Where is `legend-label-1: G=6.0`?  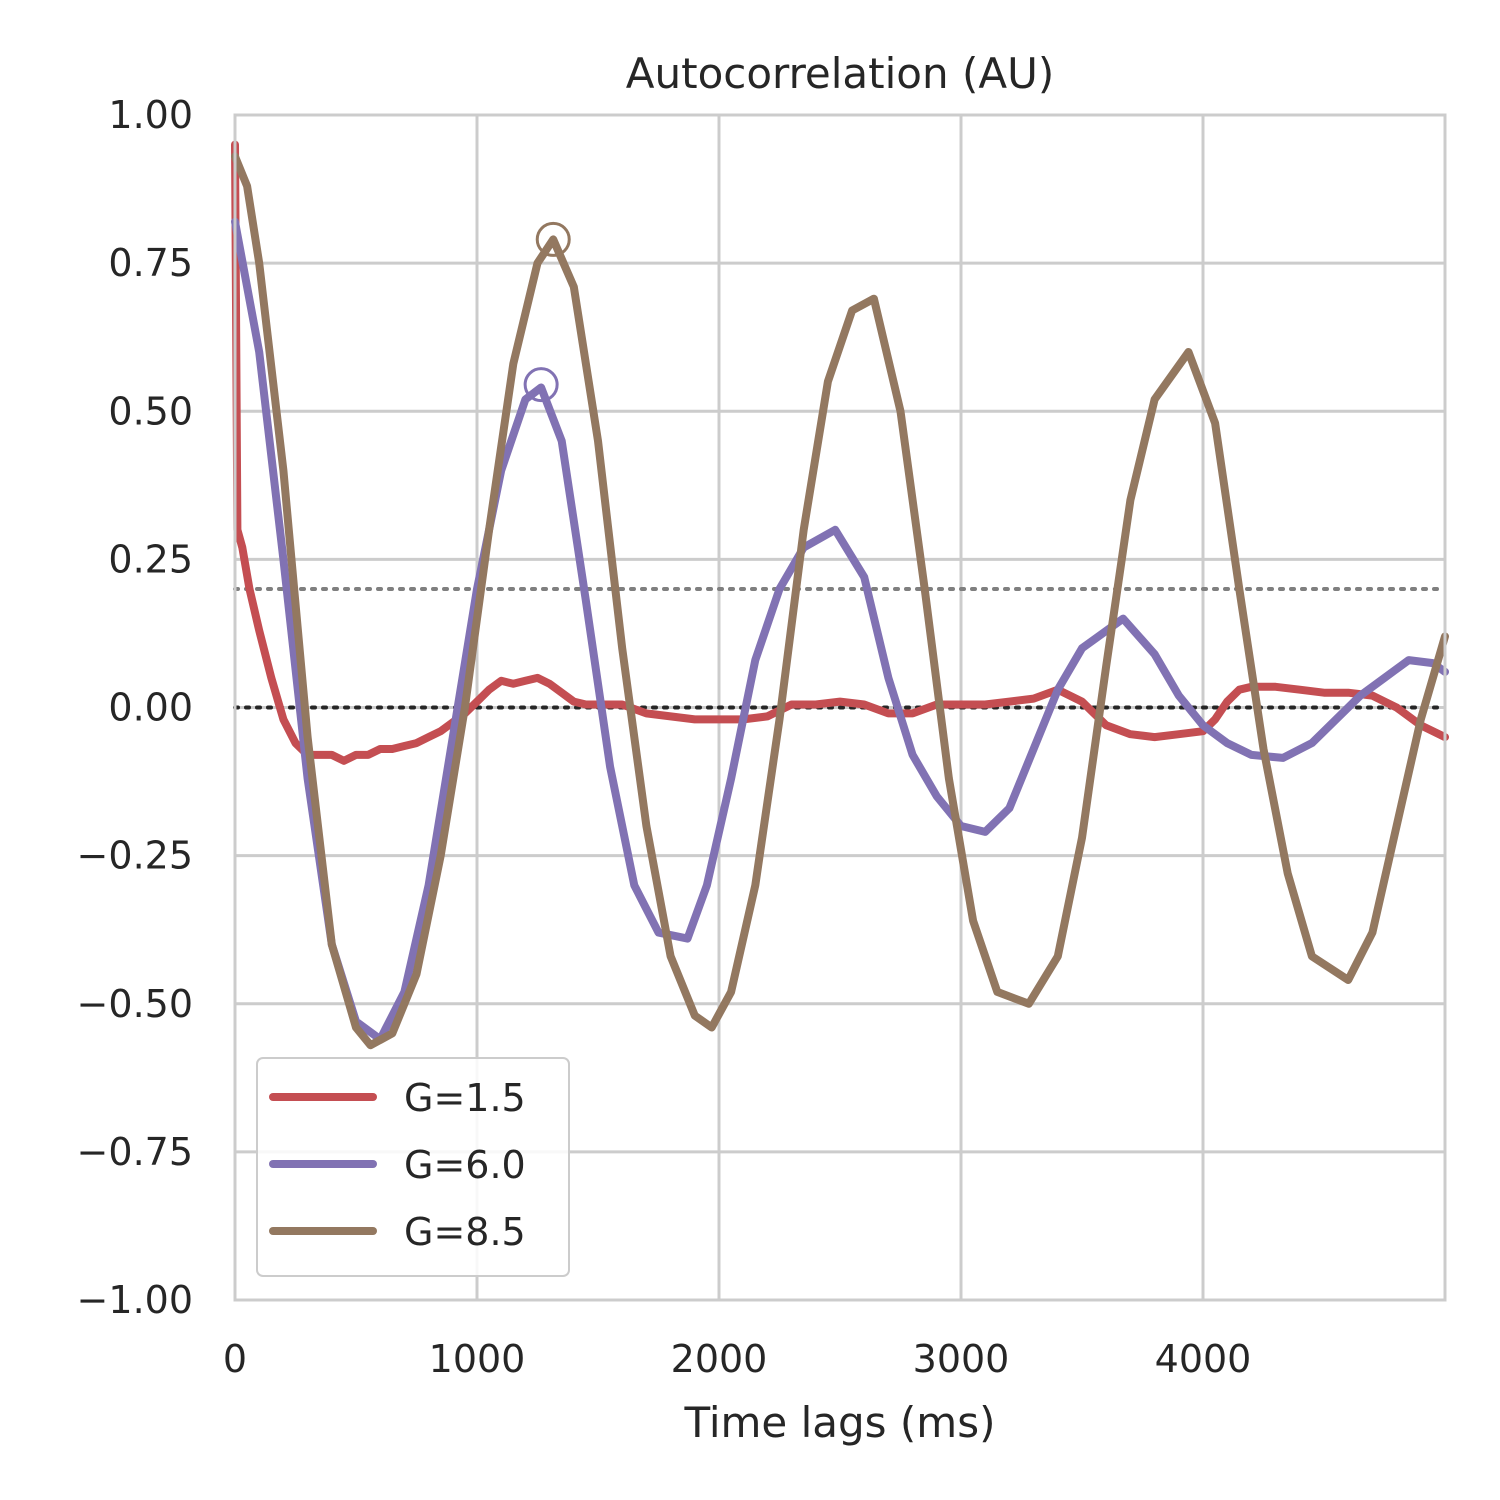
legend-label-1: G=6.0 is located at coordinates (465, 1165).